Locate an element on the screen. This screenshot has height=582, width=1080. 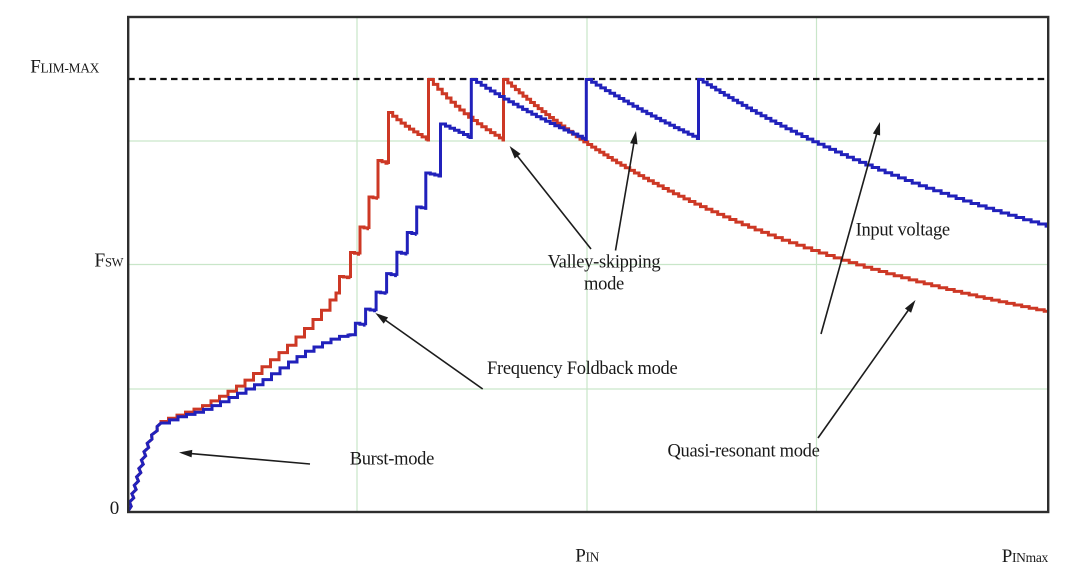
svg-text: 0 is located at coordinates (114, 508).